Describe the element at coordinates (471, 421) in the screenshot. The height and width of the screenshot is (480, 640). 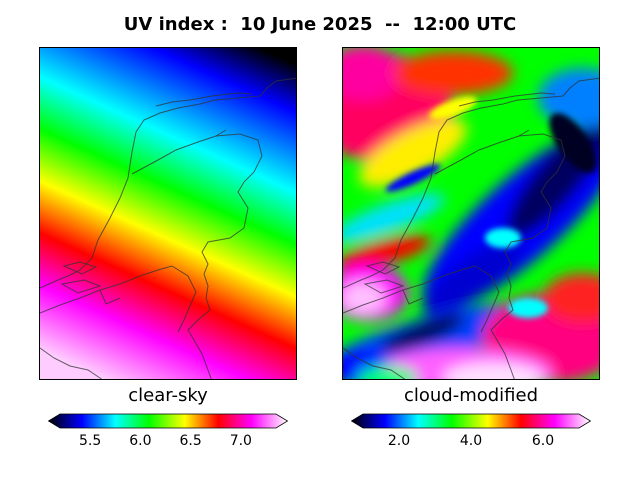
I see `cloud-modified-colorbar` at that location.